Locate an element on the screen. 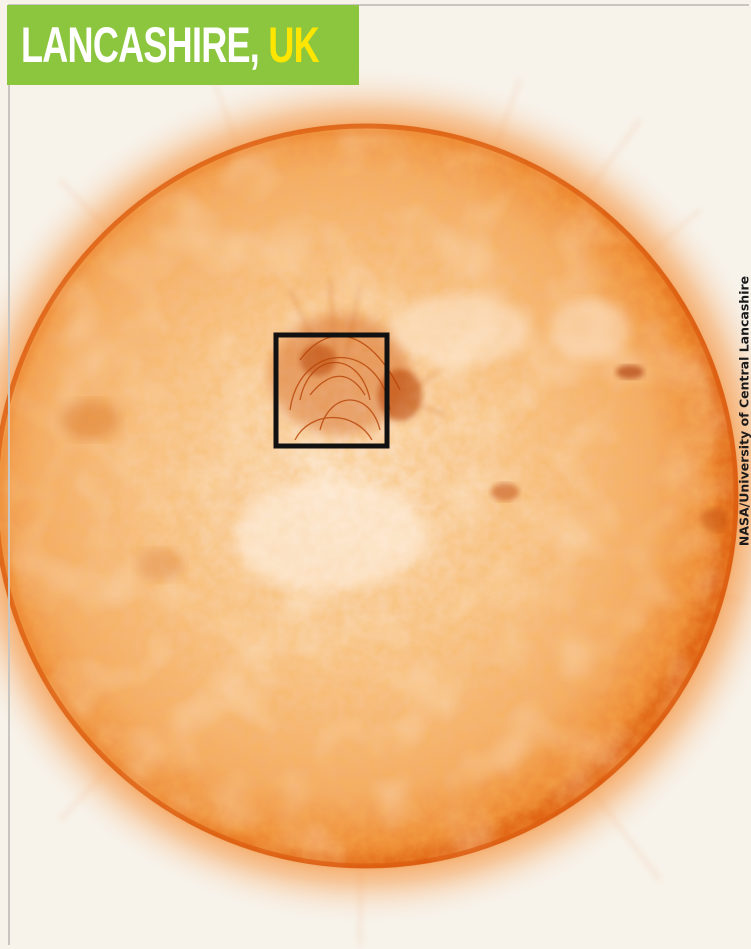 This screenshot has width=751, height=949. location-title: LANCASHIRE, UK is located at coordinates (170, 45).